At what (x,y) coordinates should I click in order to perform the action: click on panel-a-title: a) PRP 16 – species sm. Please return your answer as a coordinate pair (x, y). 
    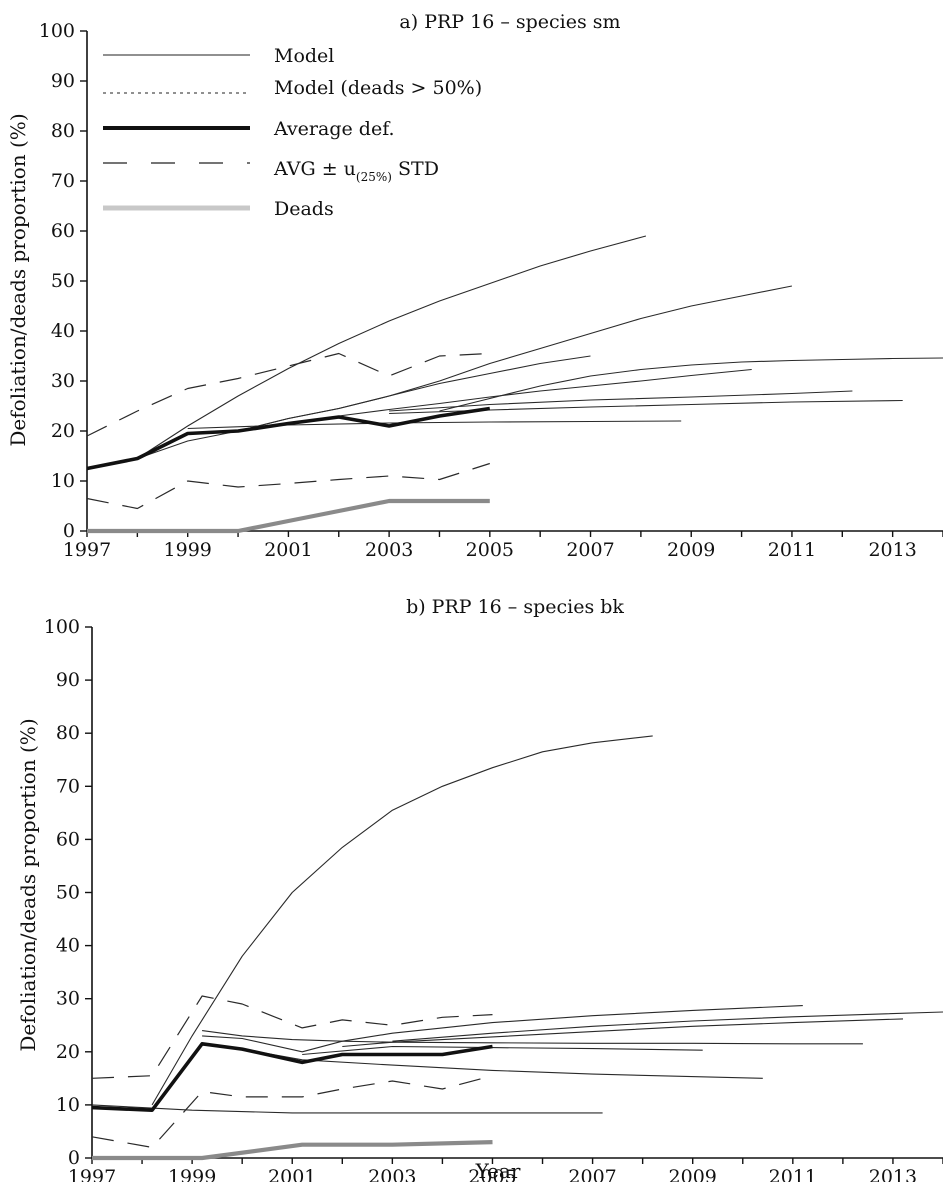
    Looking at the image, I should click on (509, 22).